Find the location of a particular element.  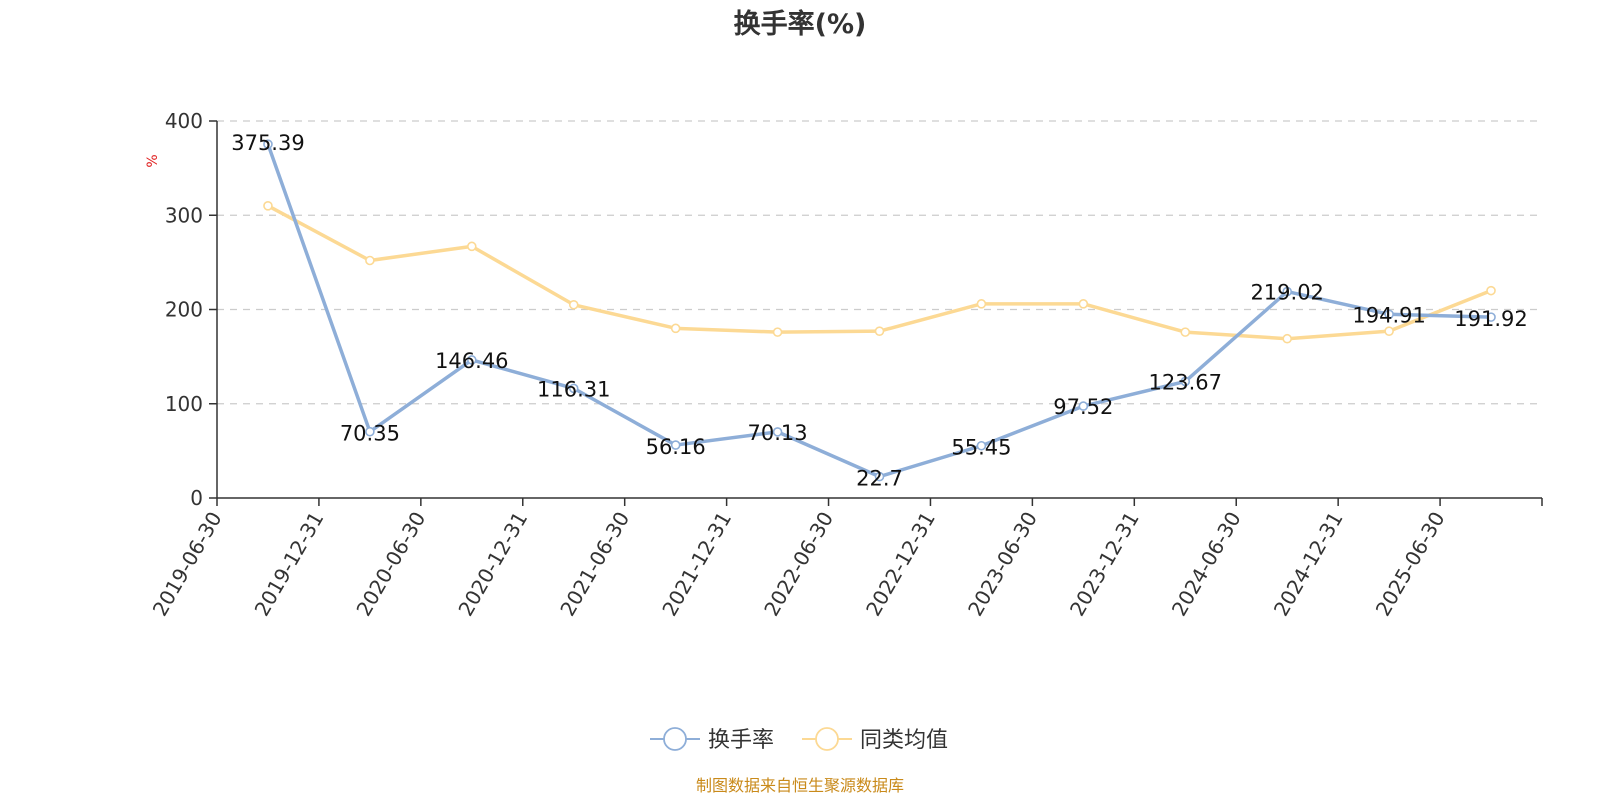

x-tick-label-3: 2020-12-31 is located at coordinates (492, 564).